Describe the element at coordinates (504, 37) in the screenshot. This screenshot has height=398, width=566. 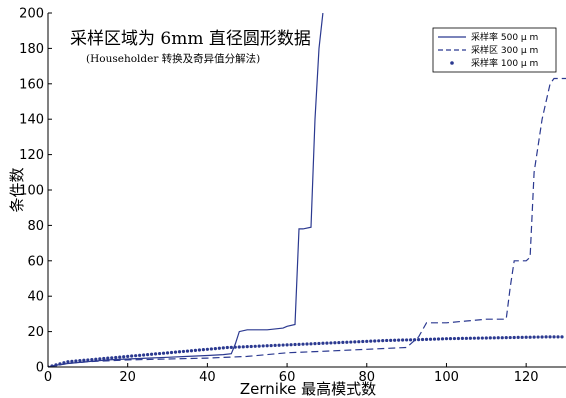
I see `legend-label: 采样率 500 μ m` at that location.